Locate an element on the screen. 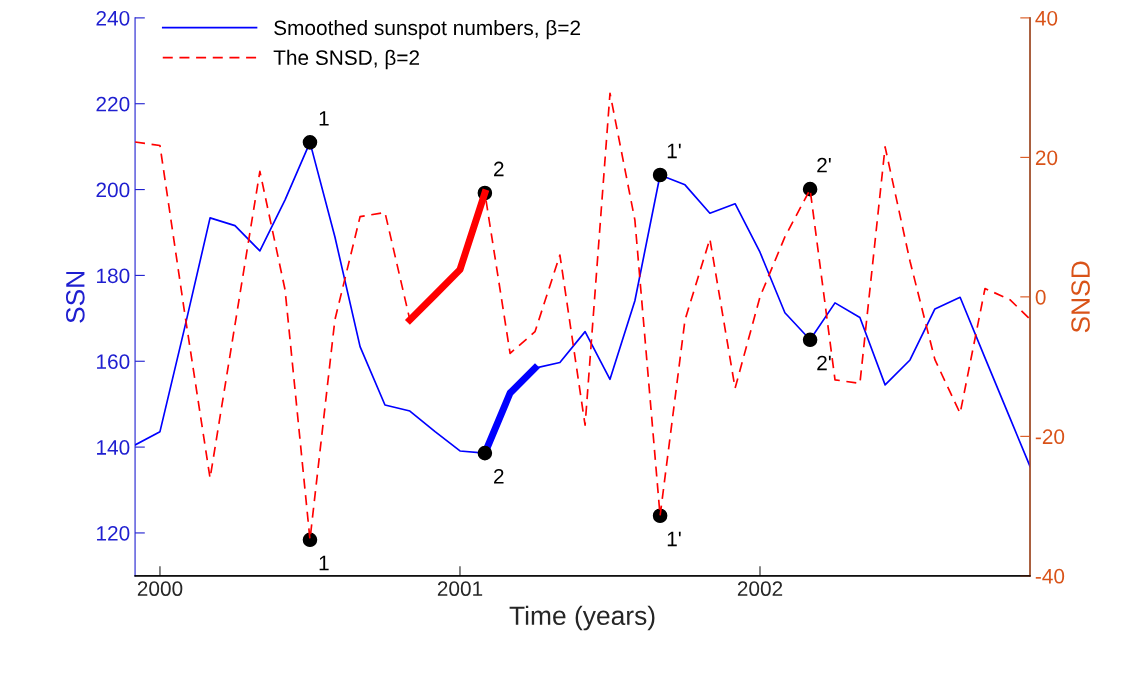  y2-axis-title: SNSD is located at coordinates (1080, 297).